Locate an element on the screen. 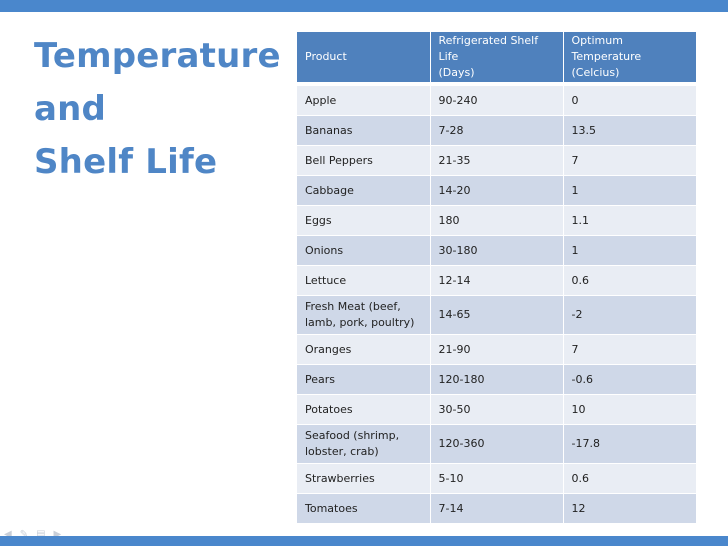 This screenshot has height=546, width=728. table-row: Cabbage 14-20 1 is located at coordinates (496, 190).